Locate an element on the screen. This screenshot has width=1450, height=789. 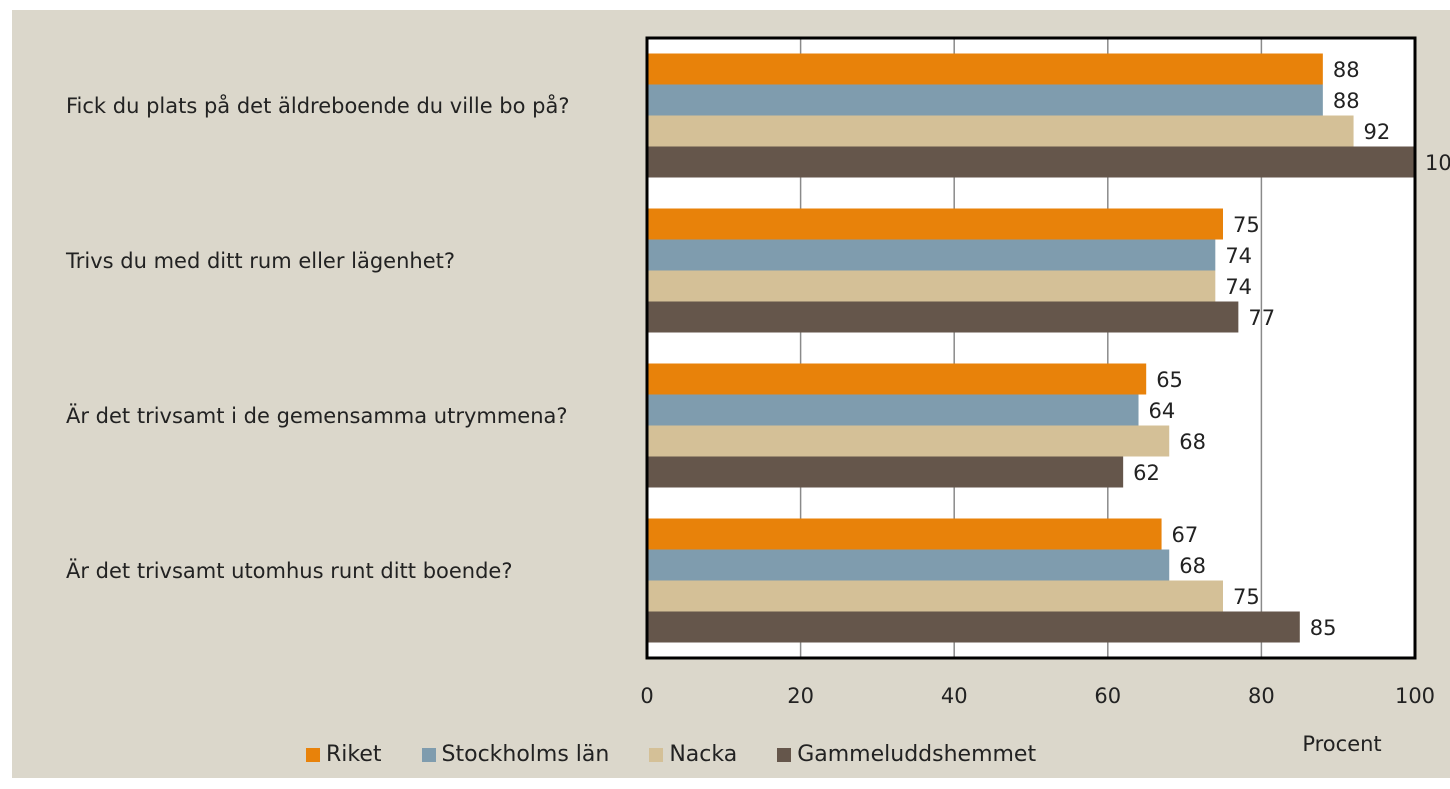
legend-label: Gammeluddshemmet is located at coordinates (917, 754).